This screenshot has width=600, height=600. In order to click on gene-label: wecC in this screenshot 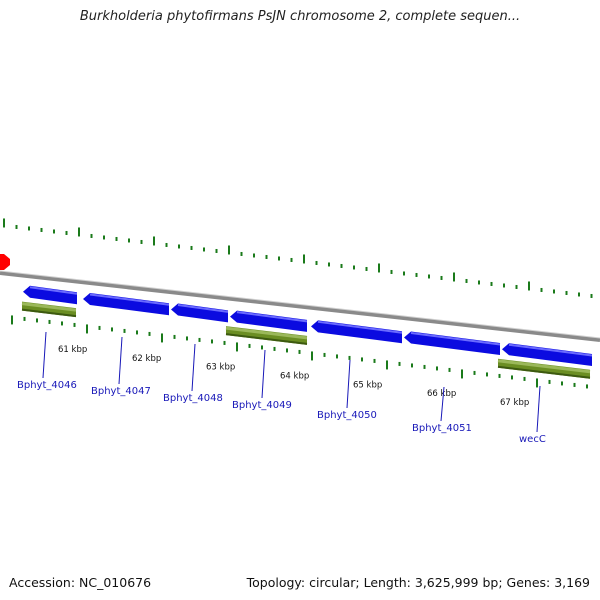, I will do `click(532, 439)`.